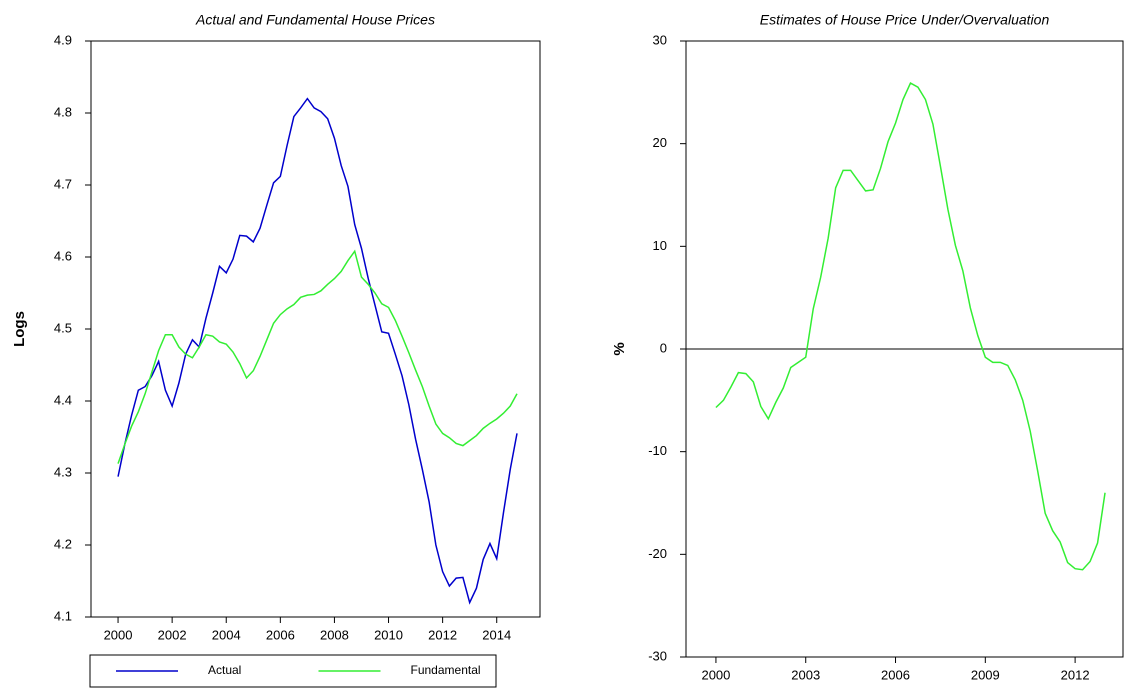 This screenshot has height=691, width=1125. What do you see at coordinates (63, 39) in the screenshot?
I see `y-tick-label: 4.9` at bounding box center [63, 39].